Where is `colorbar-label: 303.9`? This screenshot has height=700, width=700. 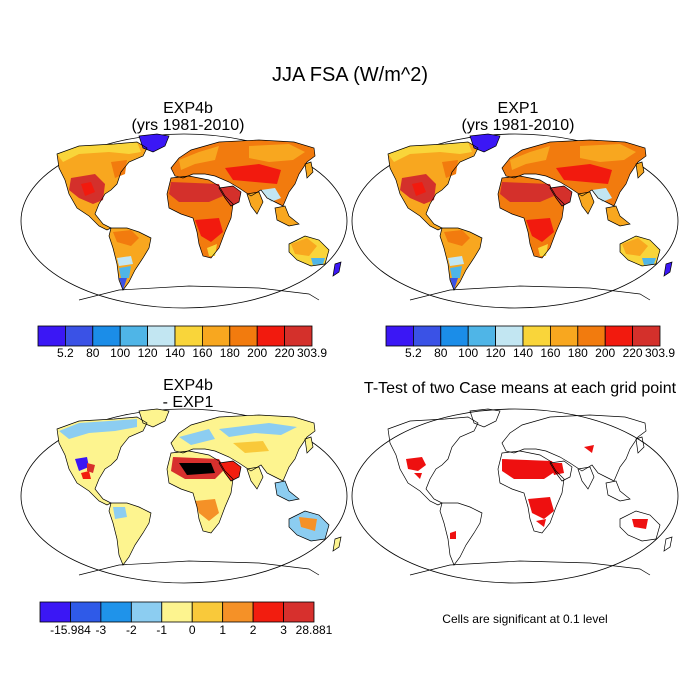 colorbar-label: 303.9 is located at coordinates (312, 353).